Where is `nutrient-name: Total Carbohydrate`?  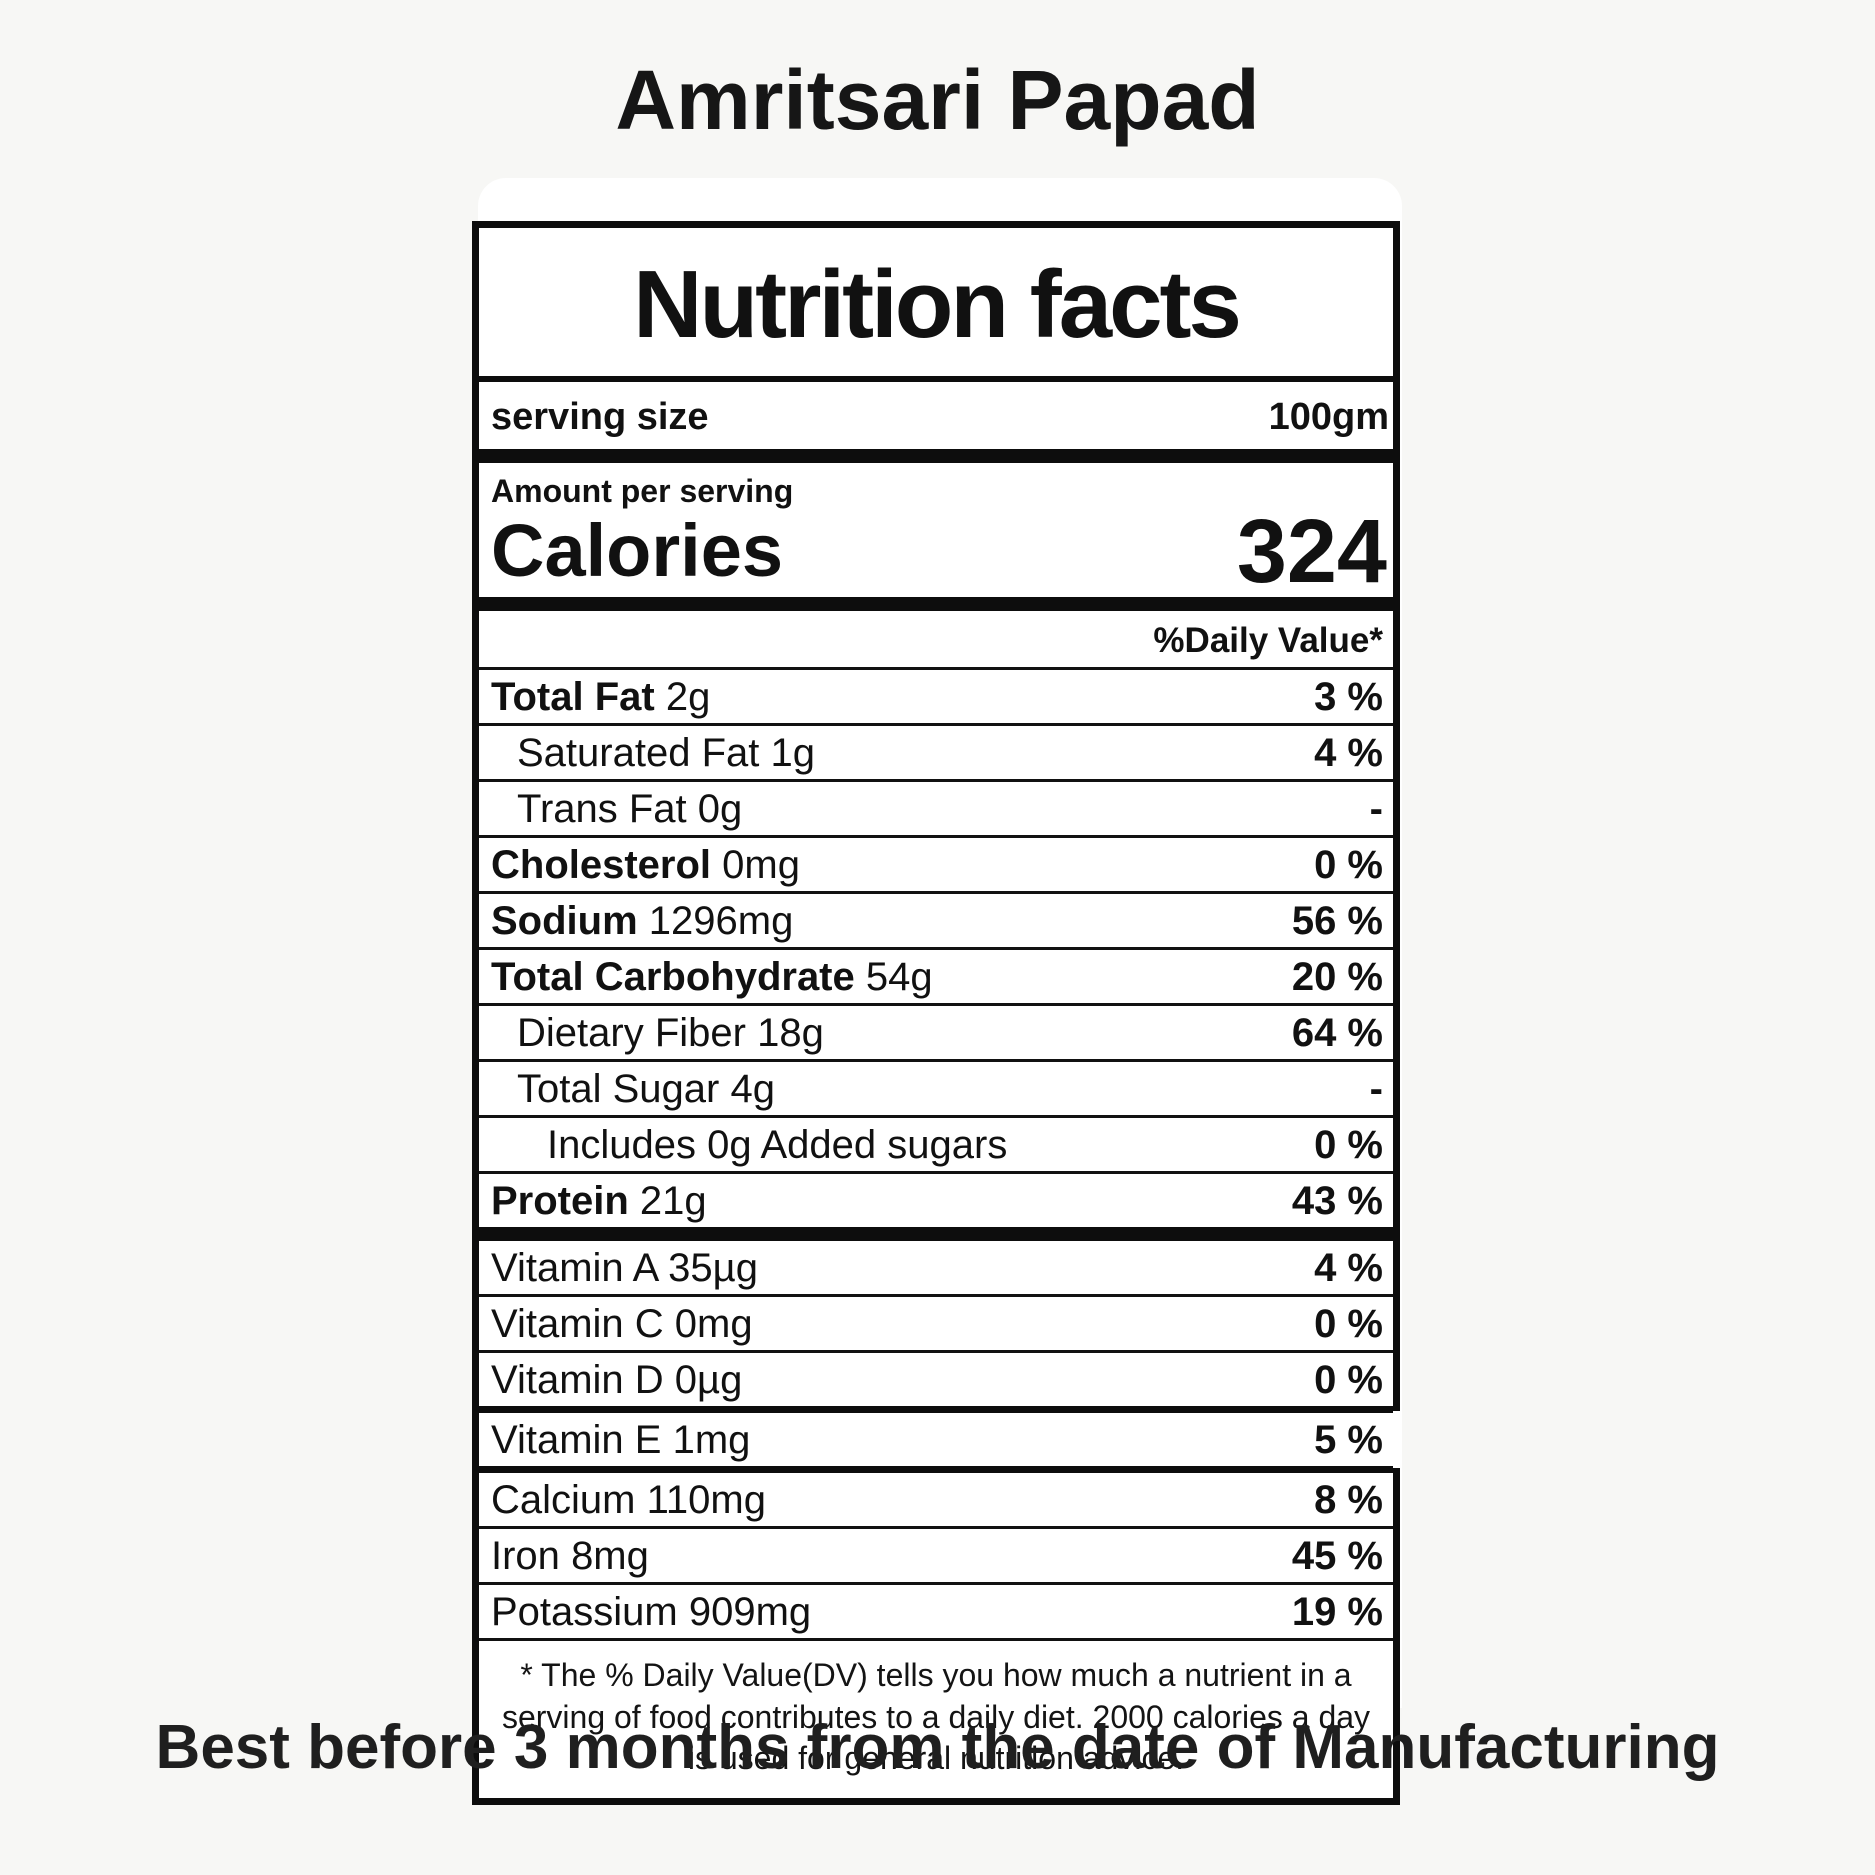 nutrient-name: Total Carbohydrate is located at coordinates (673, 977).